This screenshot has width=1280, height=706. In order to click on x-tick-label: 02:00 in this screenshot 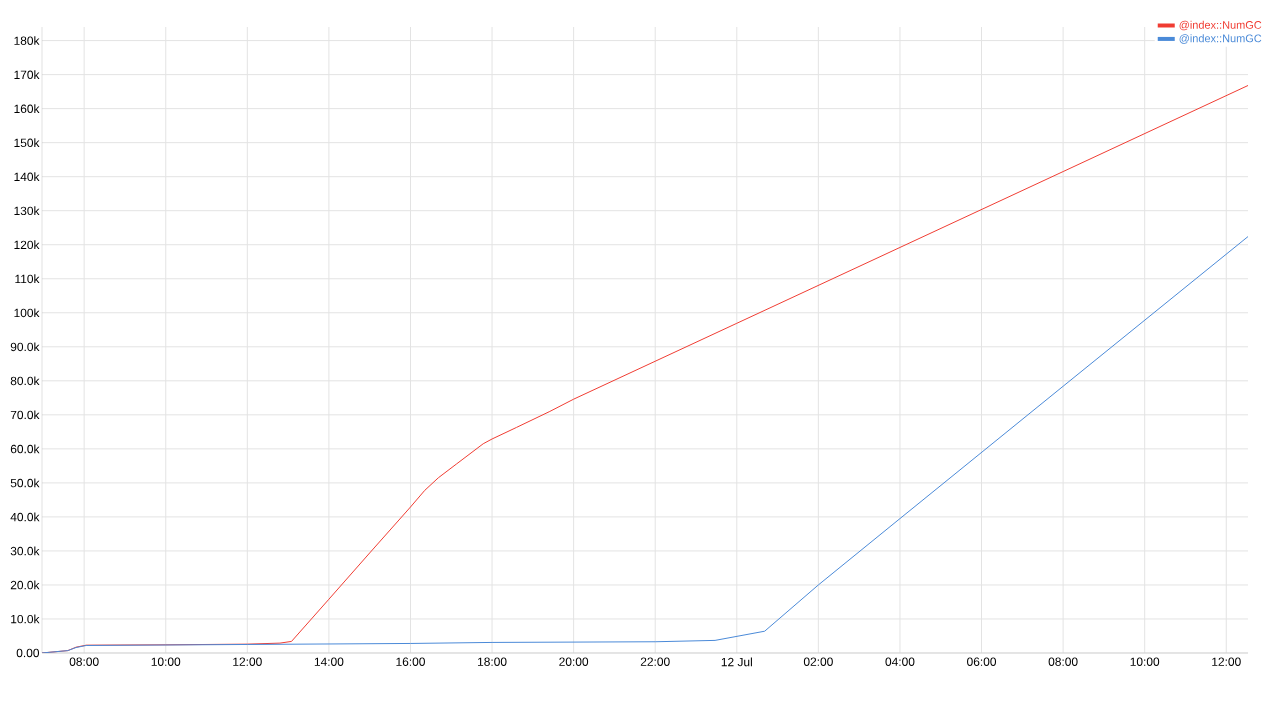, I will do `click(818, 661)`.